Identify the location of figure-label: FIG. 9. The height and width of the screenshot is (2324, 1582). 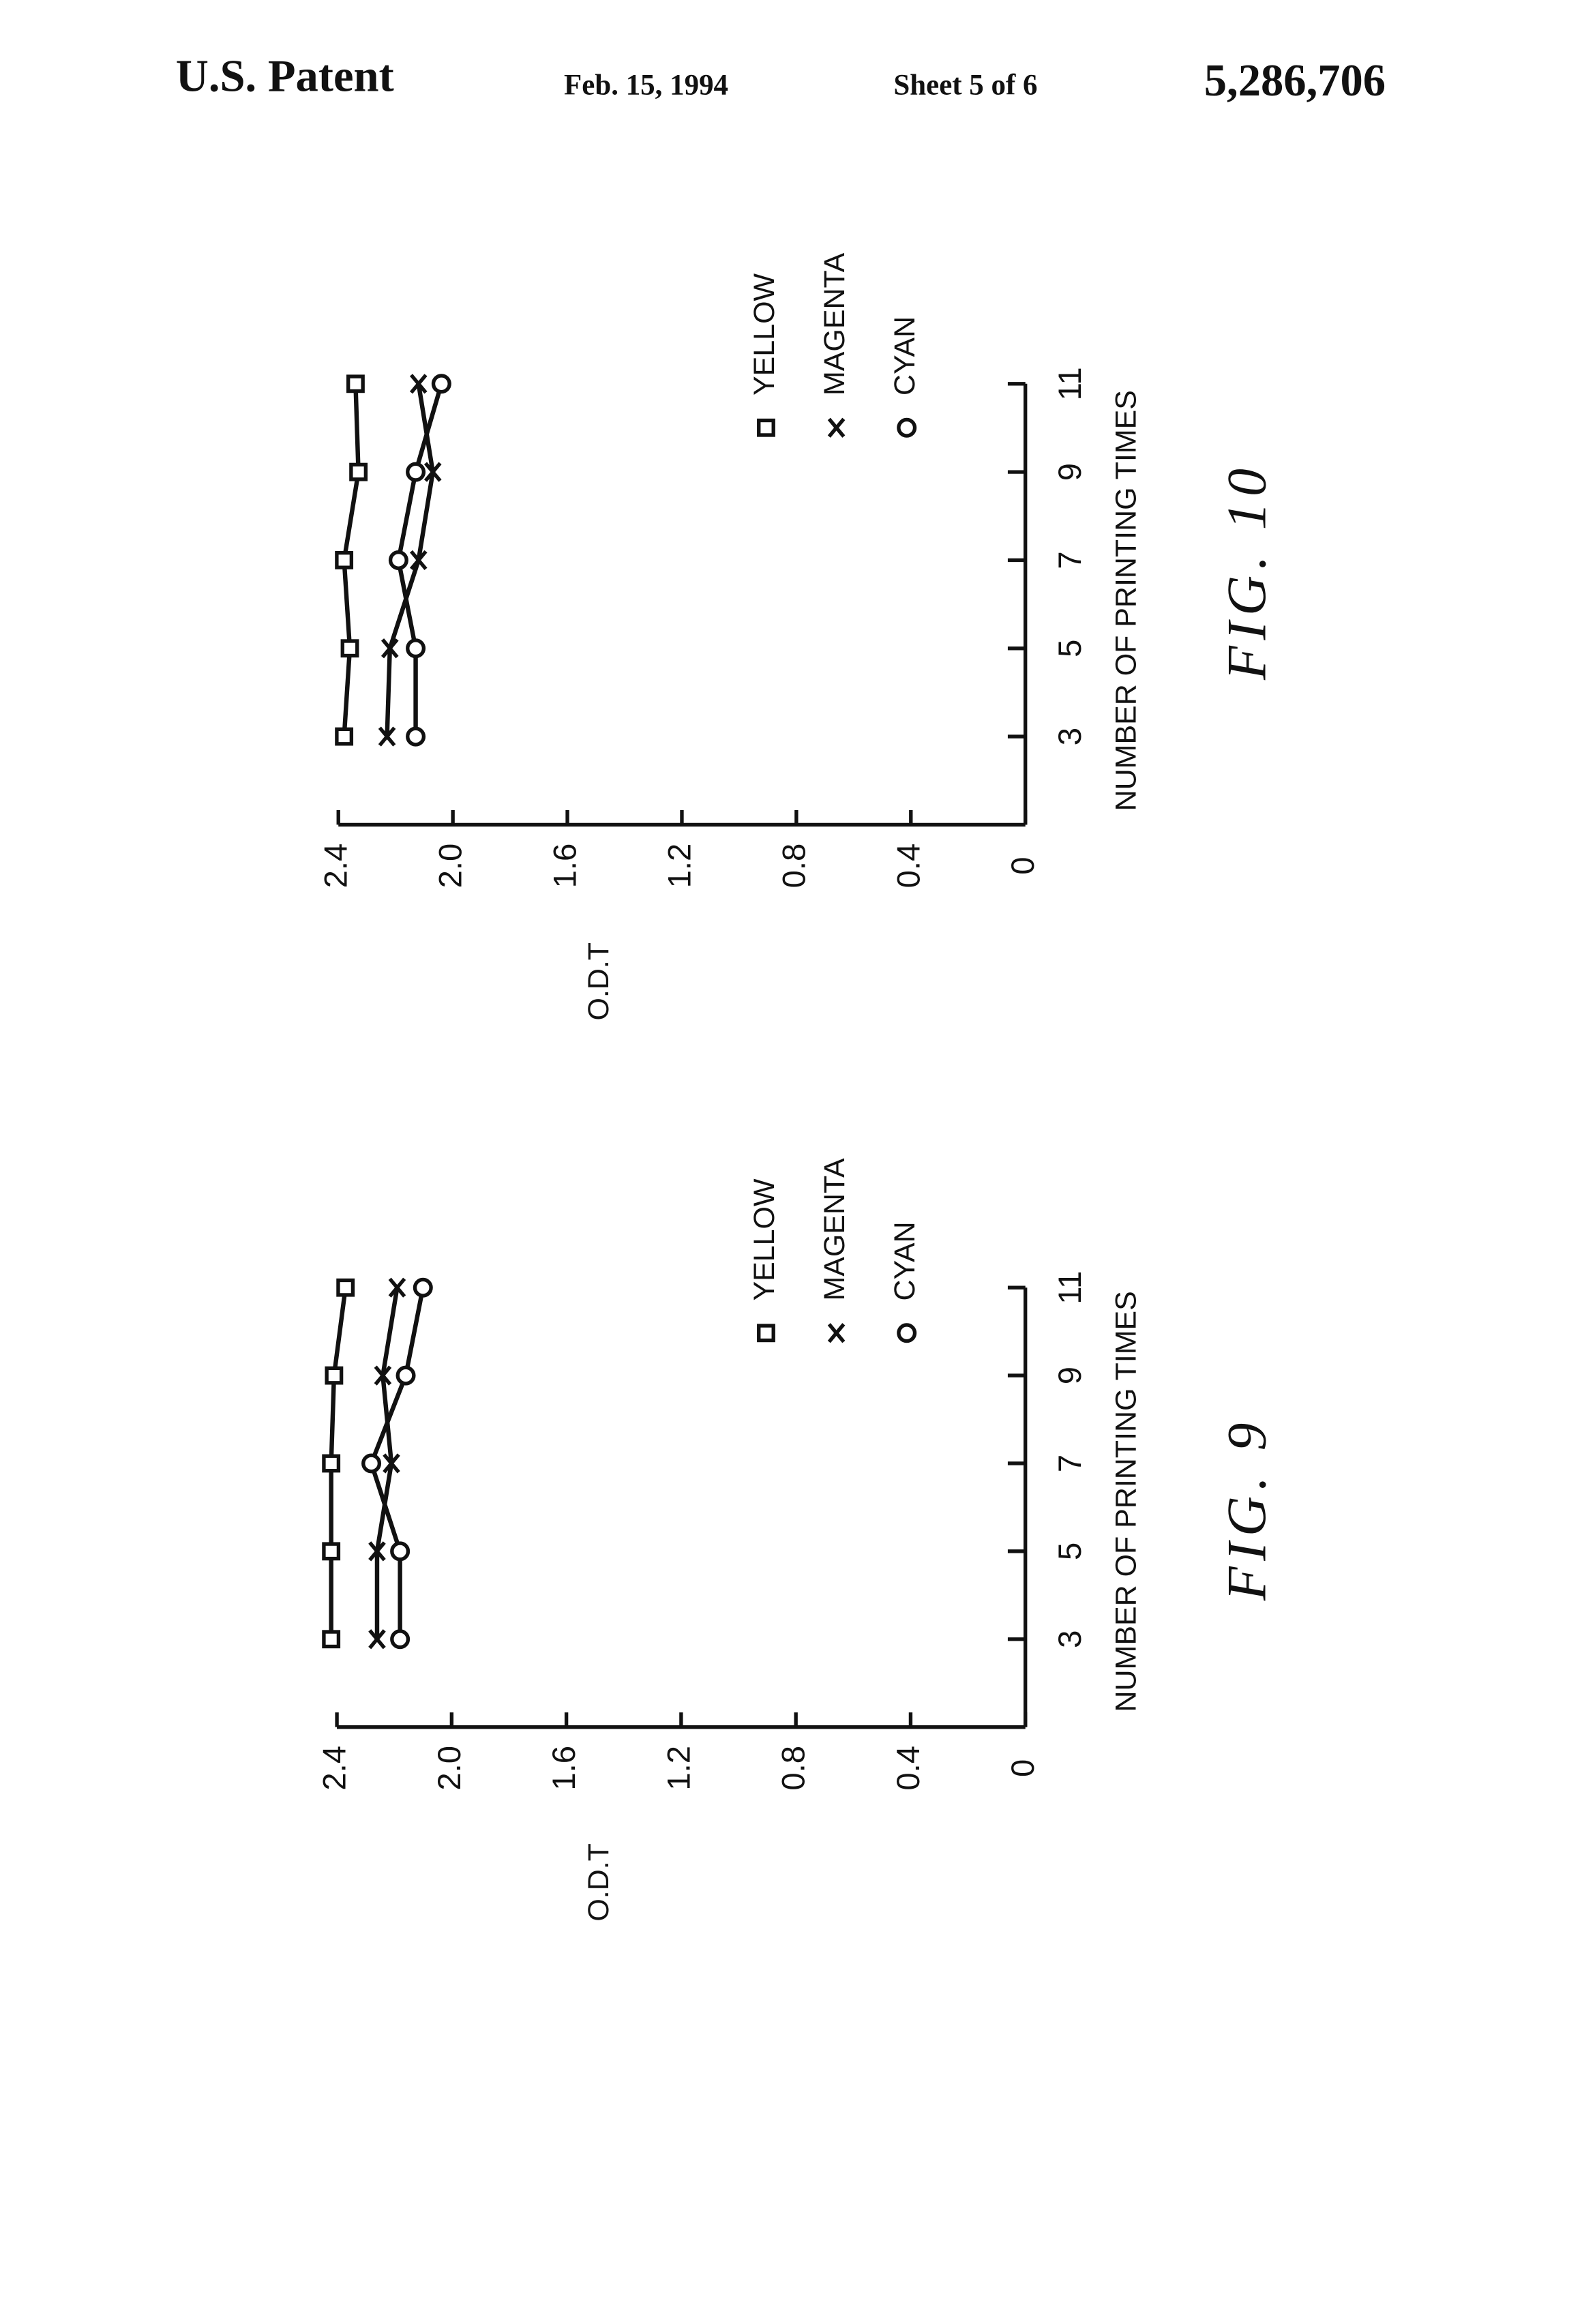
(1246, 1509).